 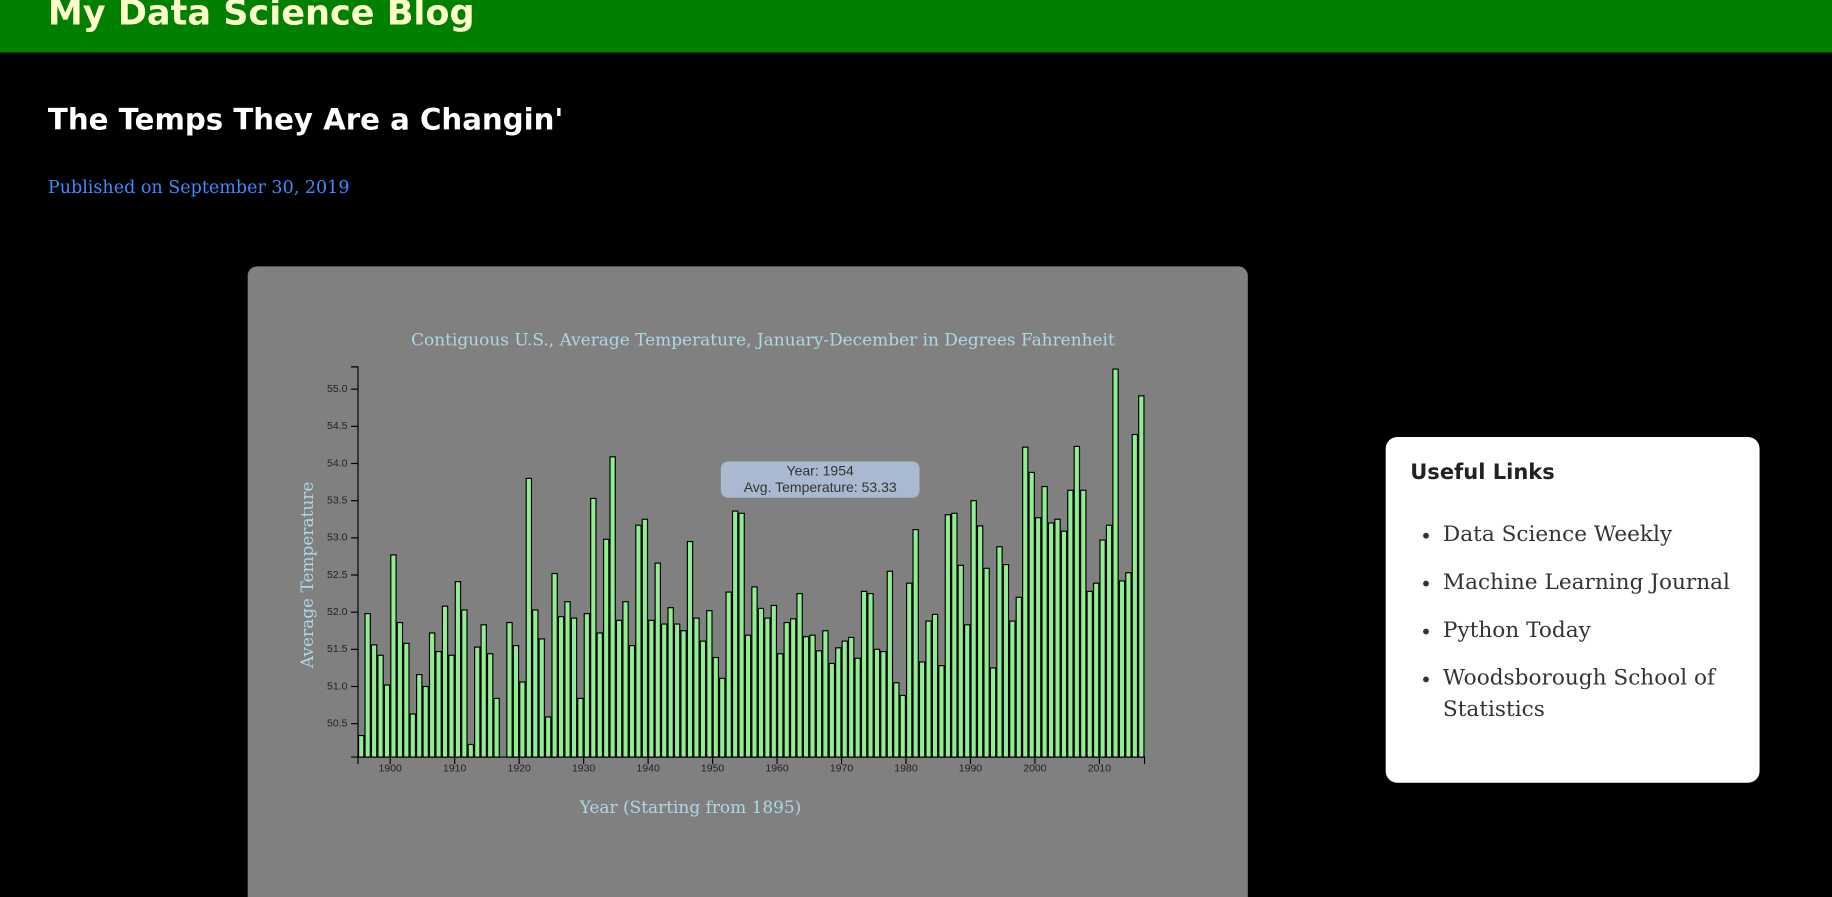 I want to click on x-tick-label: 1950, so click(x=713, y=769).